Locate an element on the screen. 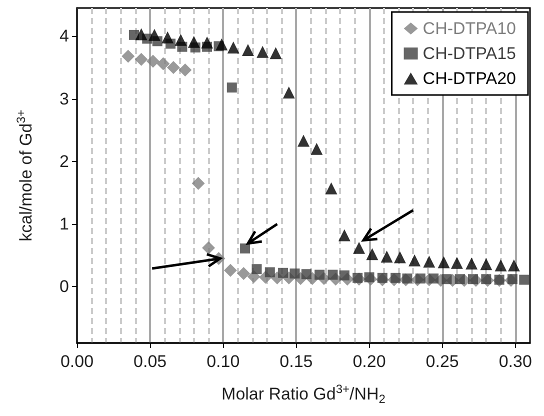 The image size is (544, 416). x-tick-label: 0.30 is located at coordinates (515, 361).